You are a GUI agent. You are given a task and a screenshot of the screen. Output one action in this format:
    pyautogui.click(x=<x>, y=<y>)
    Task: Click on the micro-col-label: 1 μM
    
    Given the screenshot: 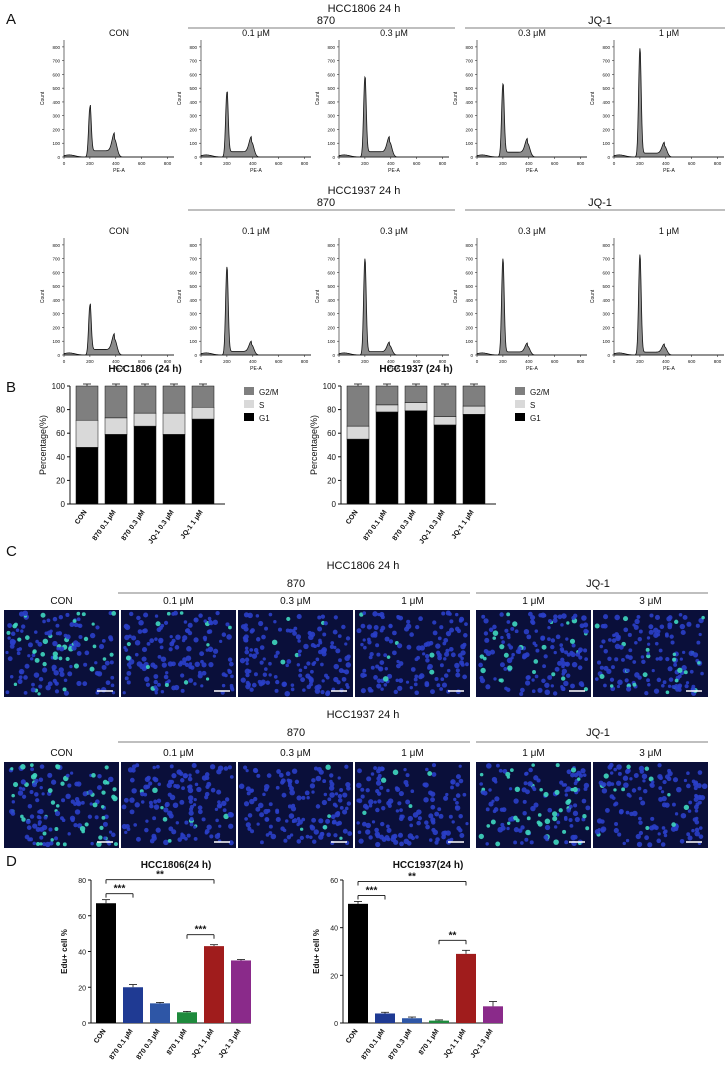 What is the action you would take?
    pyautogui.click(x=533, y=753)
    